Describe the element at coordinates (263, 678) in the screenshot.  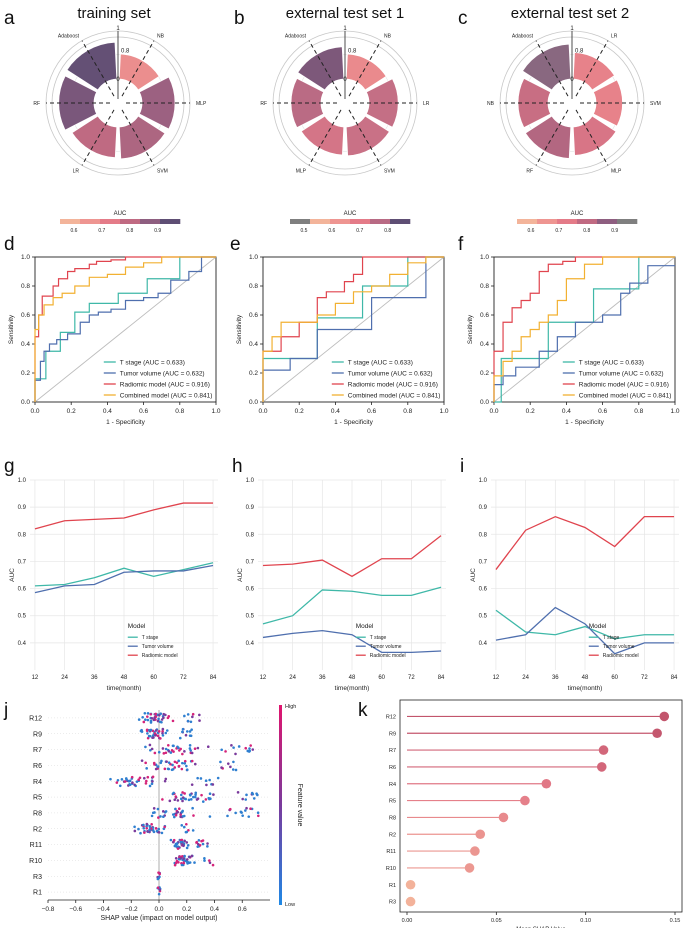
I see `x-tick-label-h-0: 12` at that location.